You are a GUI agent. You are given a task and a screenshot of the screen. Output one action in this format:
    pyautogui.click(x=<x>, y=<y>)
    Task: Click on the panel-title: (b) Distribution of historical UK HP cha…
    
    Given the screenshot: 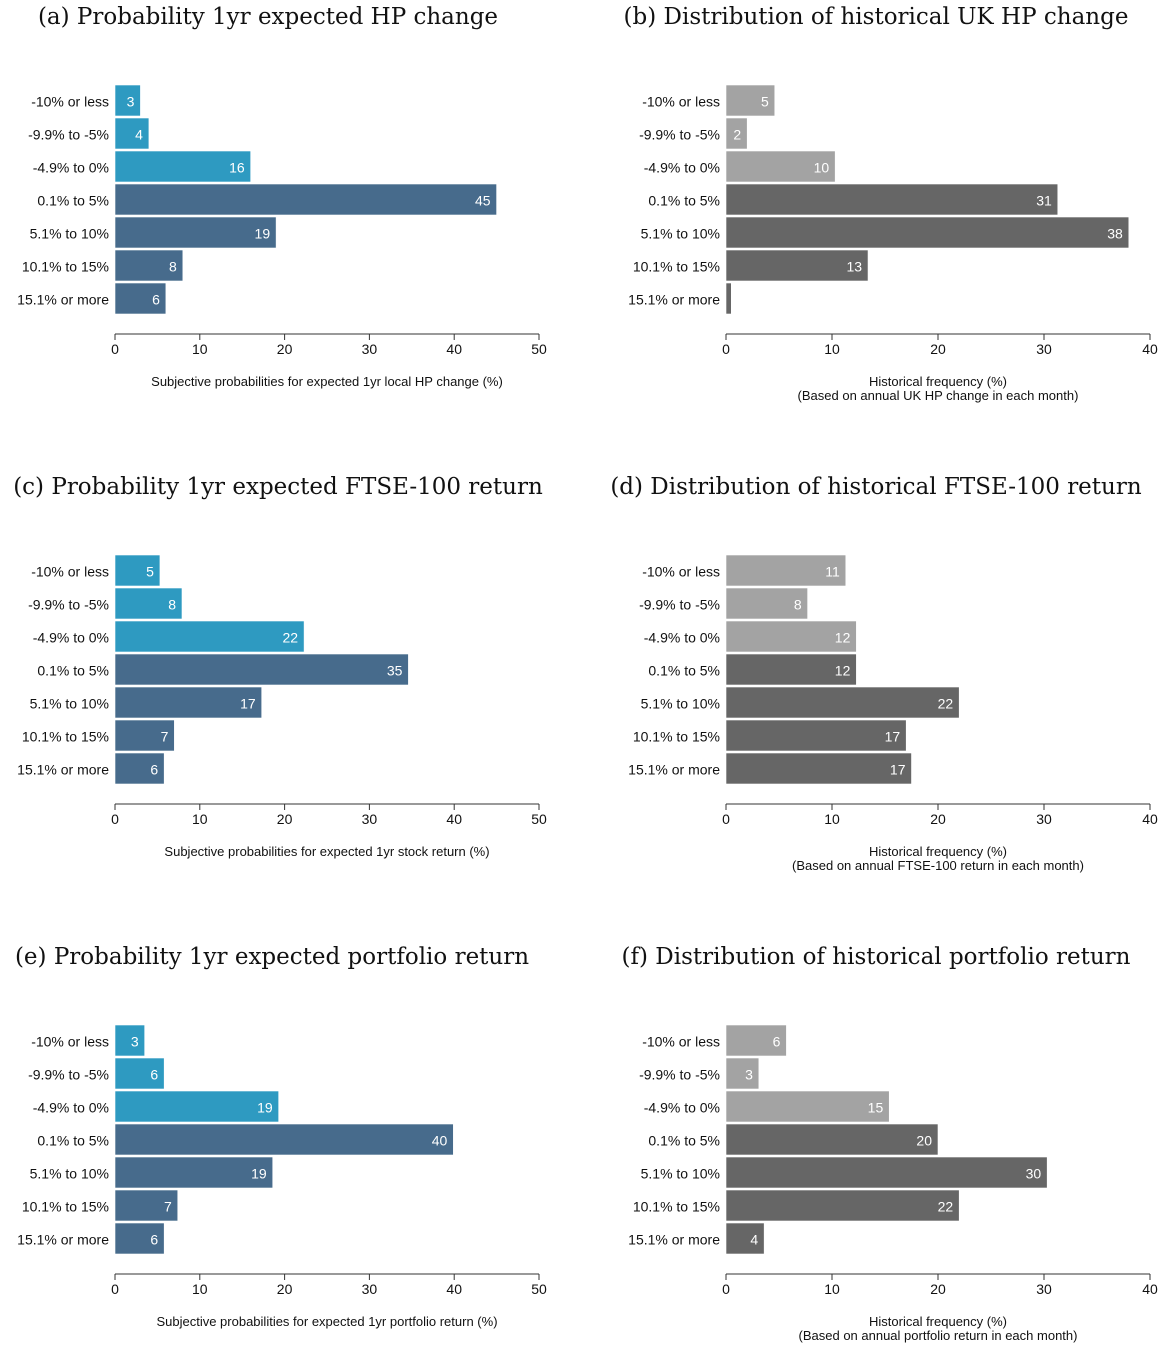 What is the action you would take?
    pyautogui.click(x=876, y=17)
    